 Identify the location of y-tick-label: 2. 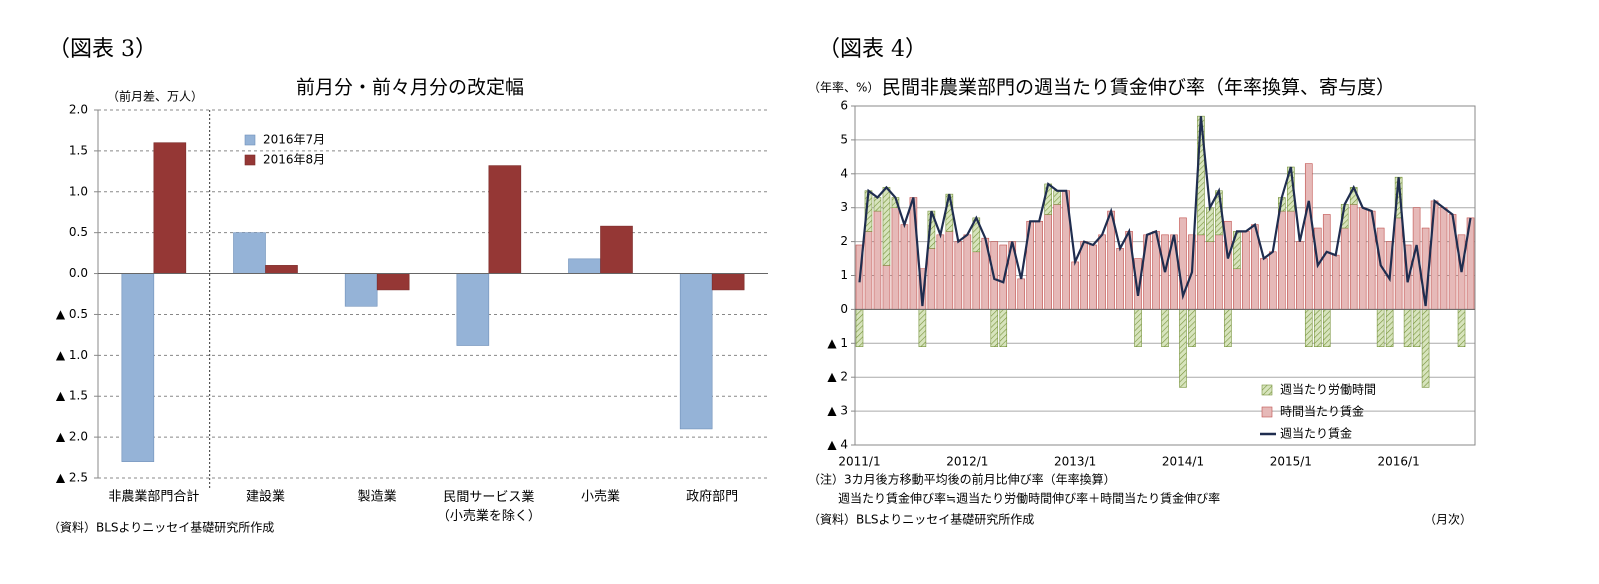
(844, 241).